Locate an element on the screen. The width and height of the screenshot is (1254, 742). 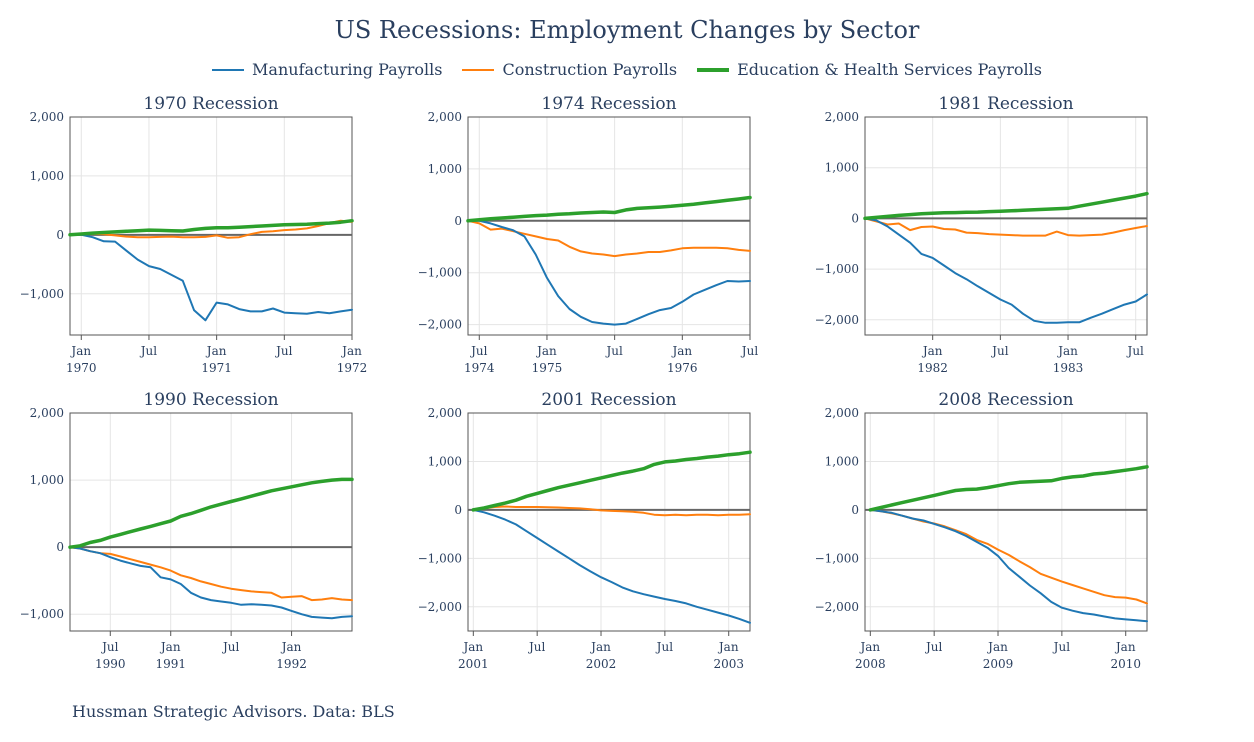
legend-swatch-manufacturing is located at coordinates (228, 69).